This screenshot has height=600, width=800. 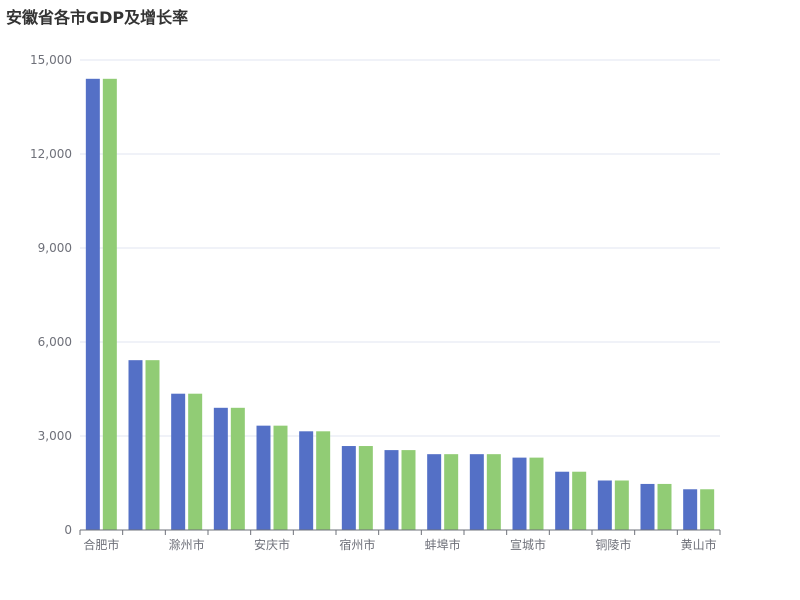 What do you see at coordinates (51, 60) in the screenshot?
I see `y-tick-label: 15,000` at bounding box center [51, 60].